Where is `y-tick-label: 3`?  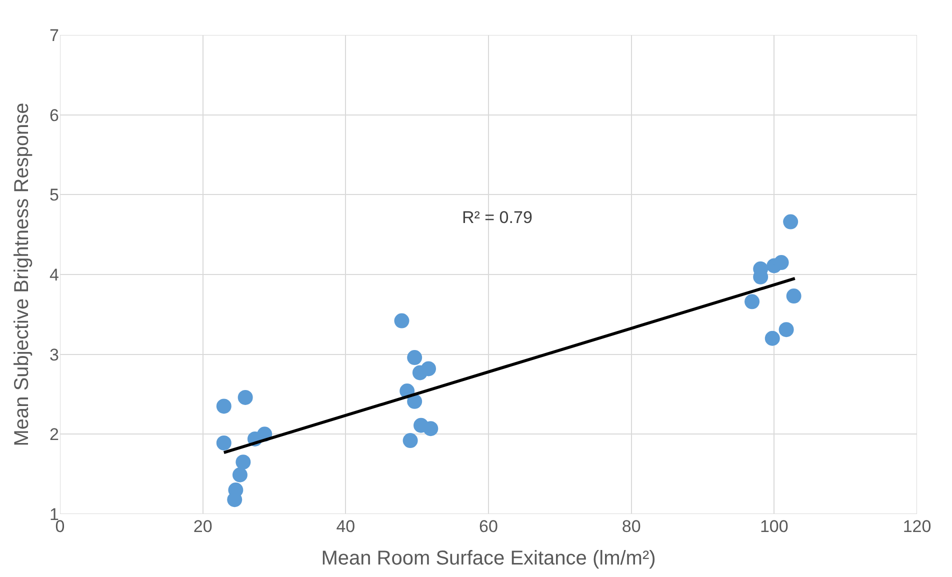
y-tick-label: 3 is located at coordinates (54, 354).